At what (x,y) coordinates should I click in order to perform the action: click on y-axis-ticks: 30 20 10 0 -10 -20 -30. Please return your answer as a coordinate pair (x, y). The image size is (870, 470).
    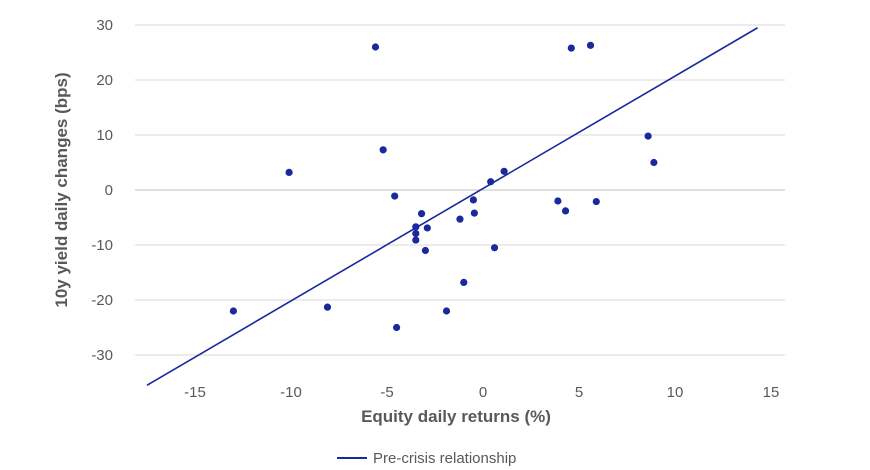
    Looking at the image, I should click on (102, 190).